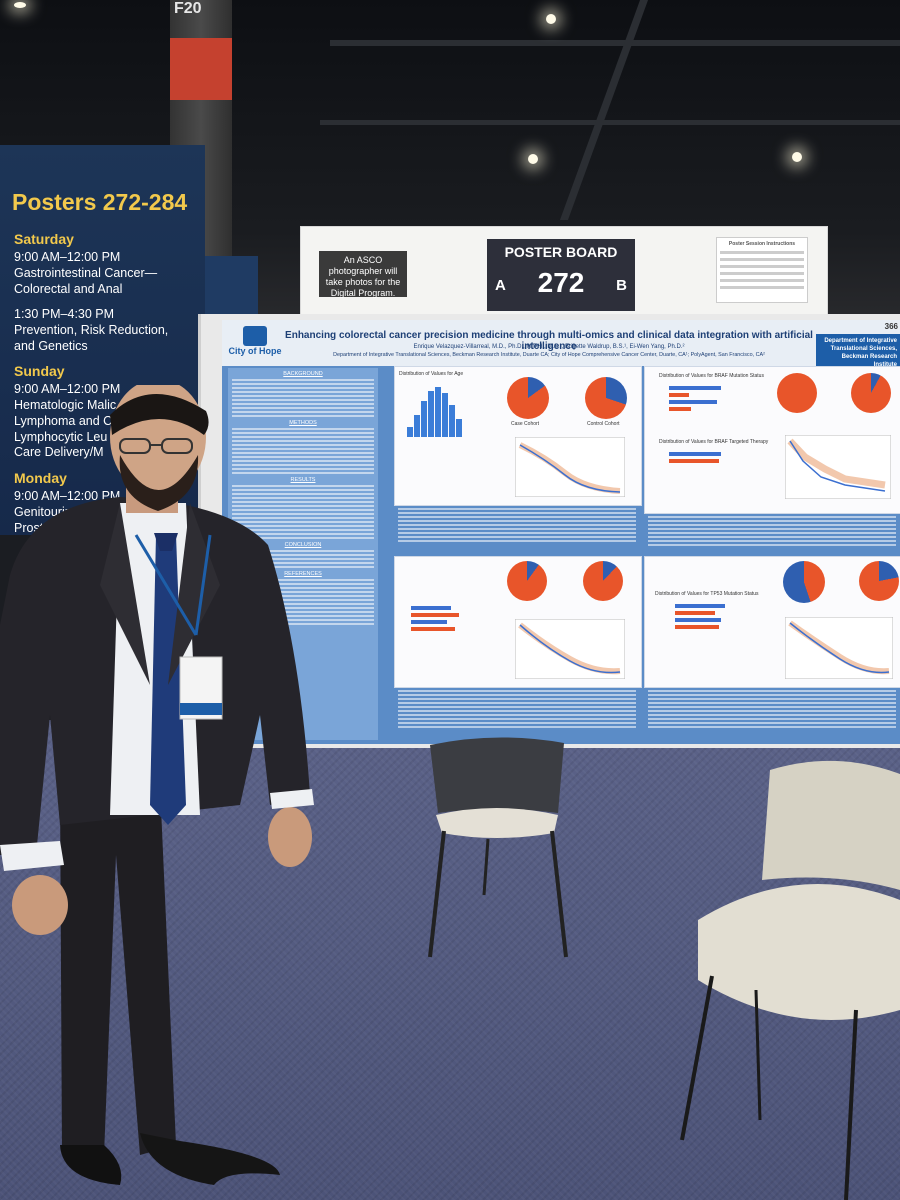 The height and width of the screenshot is (1200, 900). I want to click on braf-therapy-bar-chart, so click(699, 457).